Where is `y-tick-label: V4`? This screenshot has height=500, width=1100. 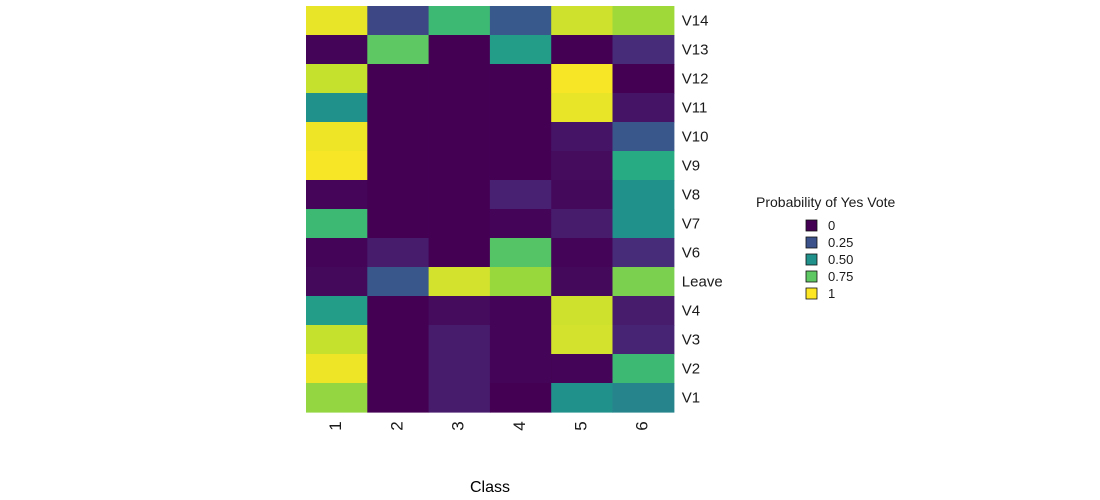 y-tick-label: V4 is located at coordinates (691, 311).